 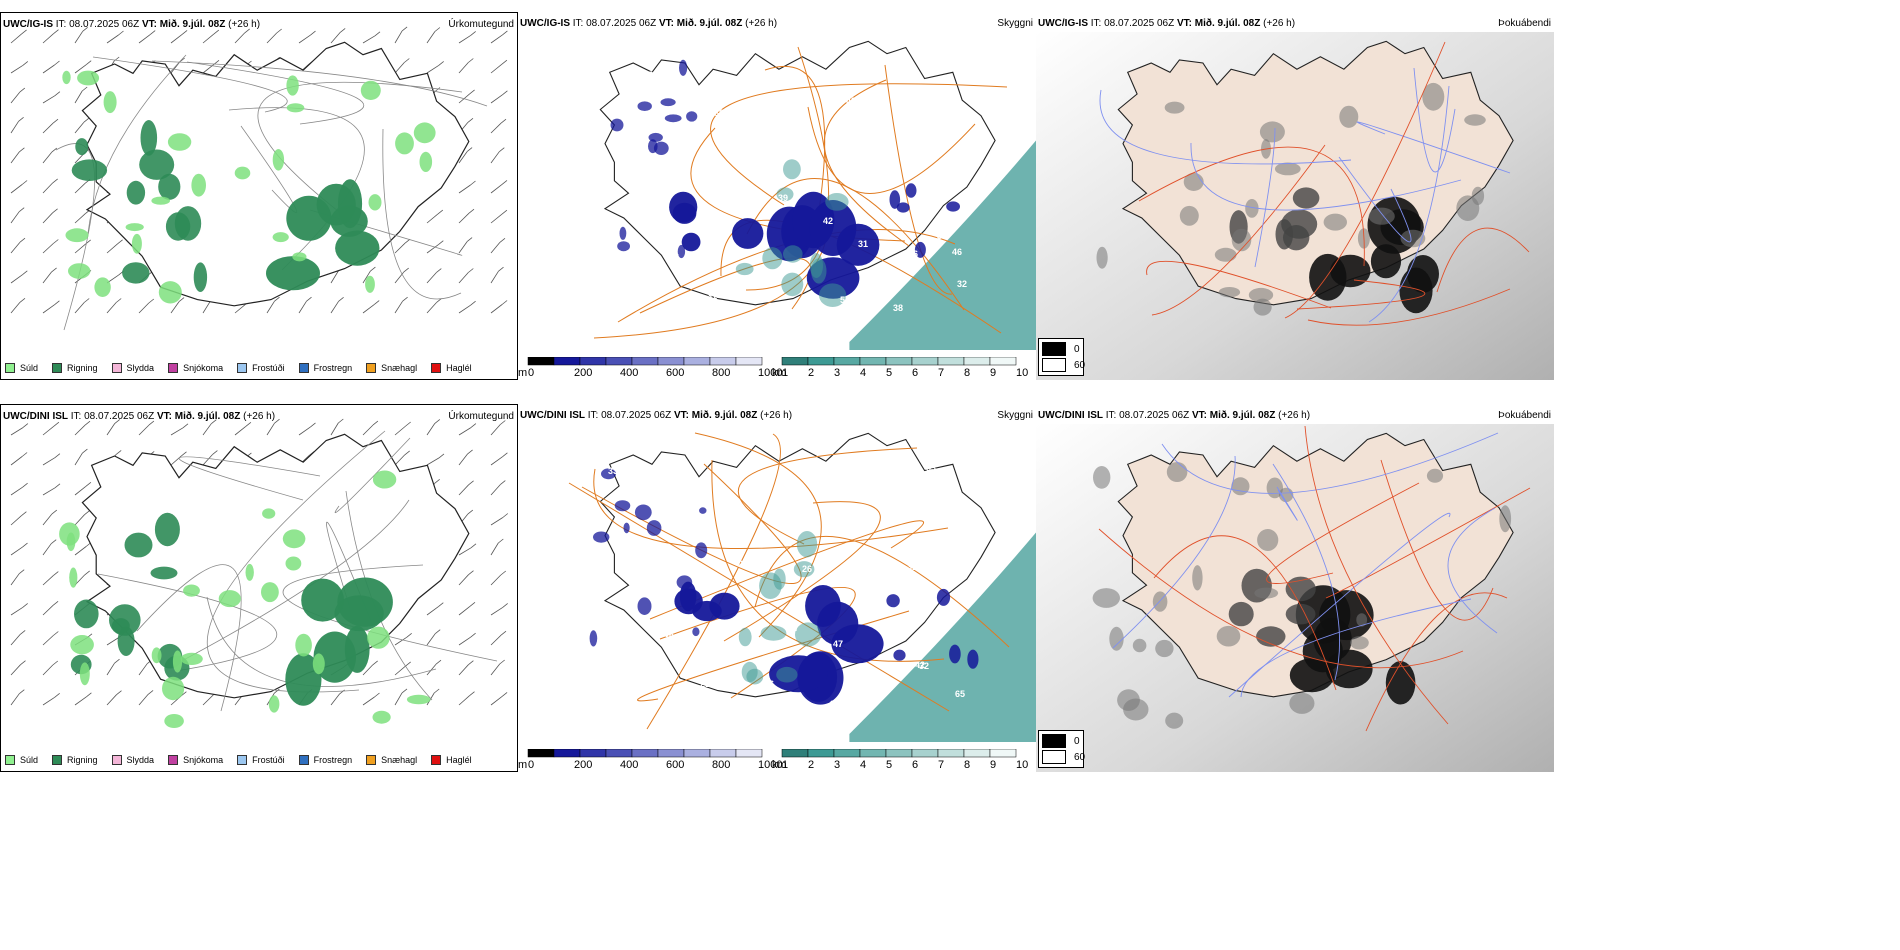 What do you see at coordinates (259, 178) in the screenshot?
I see `precip-map` at bounding box center [259, 178].